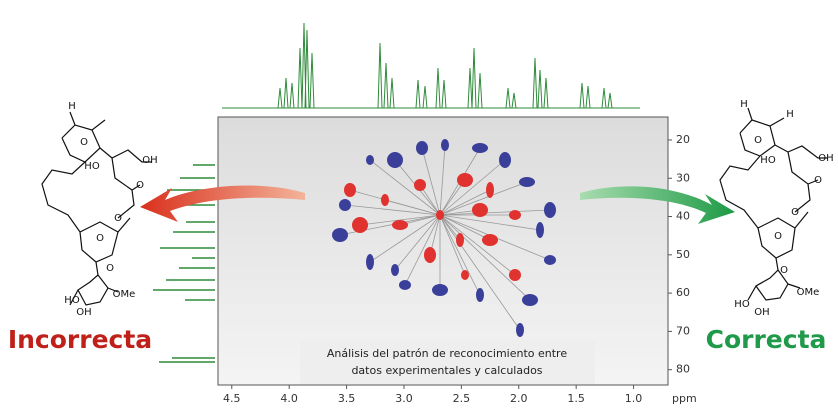 This screenshot has height=408, width=838. What do you see at coordinates (446, 370) in the screenshot?
I see `caption-line: datos experimentales y calculados` at bounding box center [446, 370].